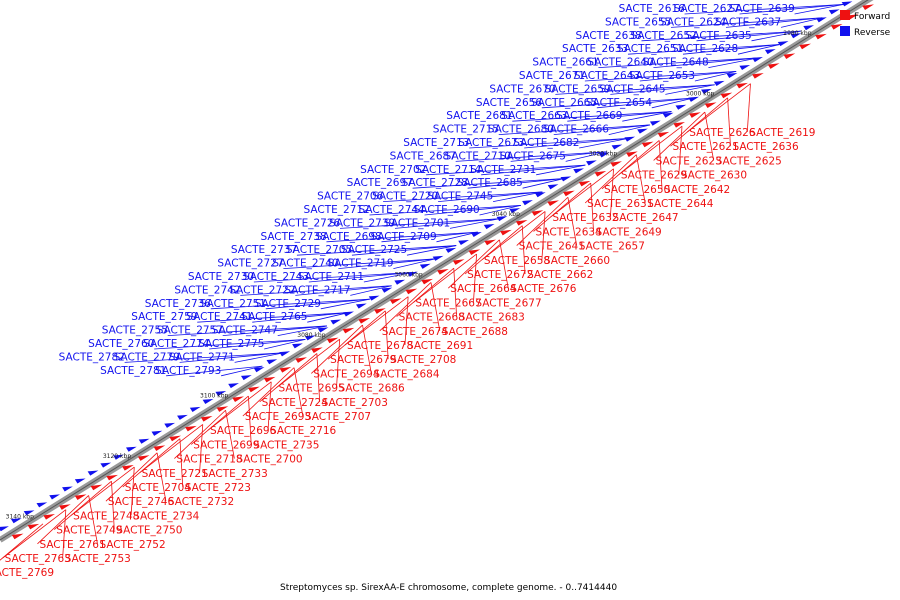 This screenshot has width=900, height=600. I want to click on reverse-gene-label: SACTE_2653, so click(662, 76).